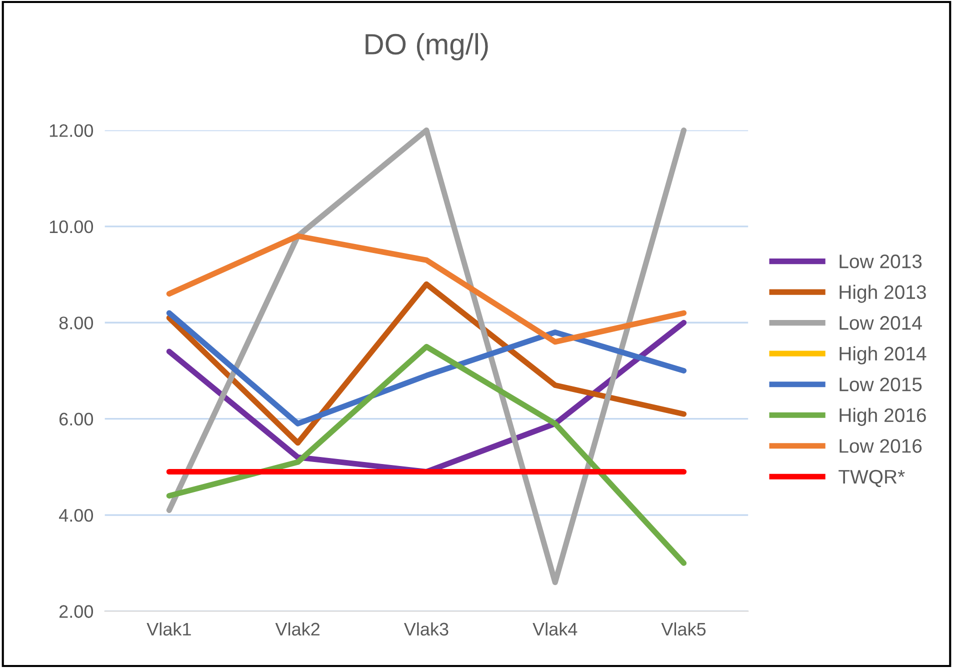 This screenshot has width=953, height=668. I want to click on y-tick-label: 8.00, so click(76, 323).